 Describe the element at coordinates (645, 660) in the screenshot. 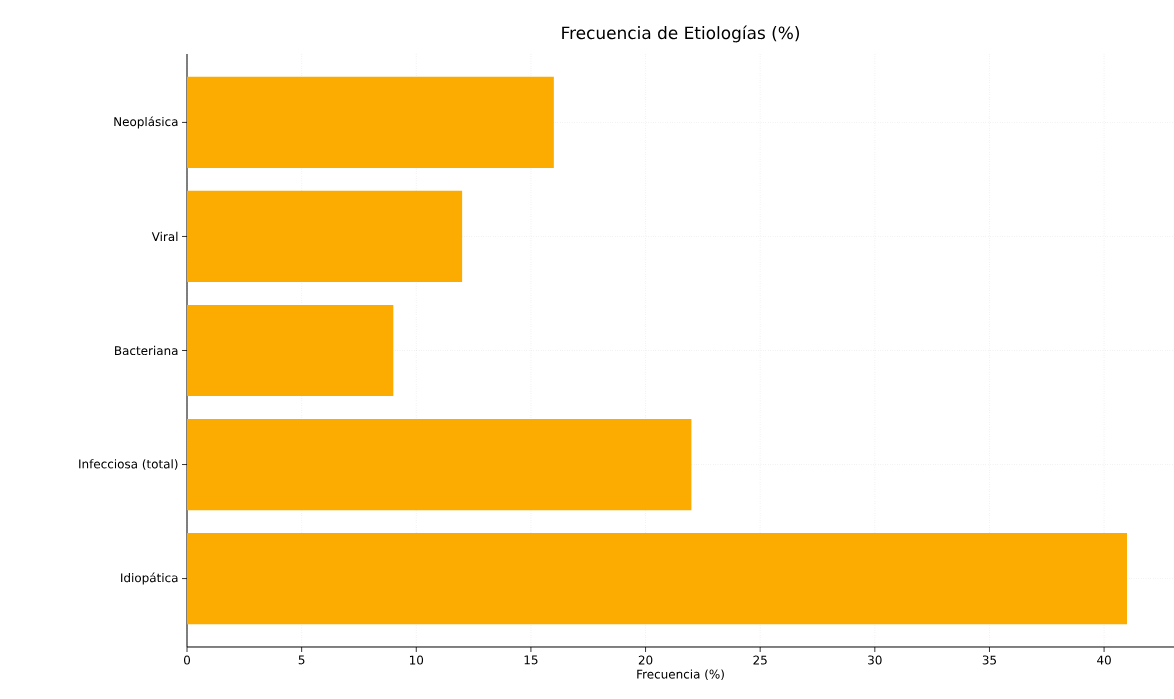

I see `x-tick-label: 20` at that location.